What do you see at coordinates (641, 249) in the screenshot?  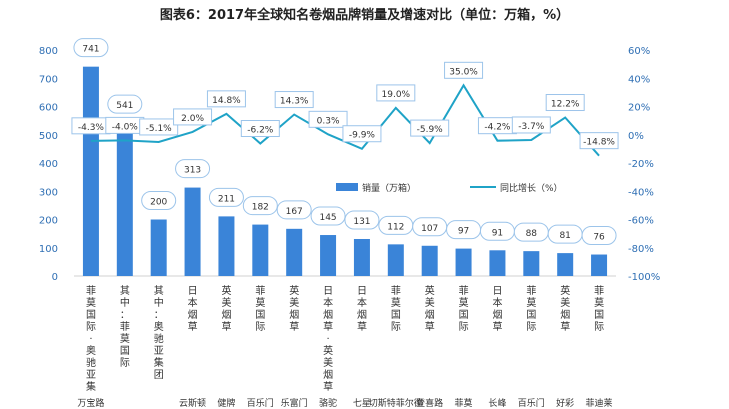 I see `y-right-tick-label: -80%` at bounding box center [641, 249].